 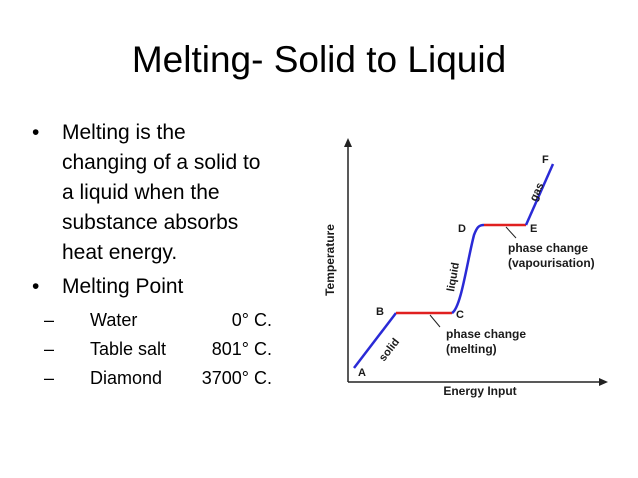 I want to click on bullet-line: substance absorbs, so click(x=150, y=222).